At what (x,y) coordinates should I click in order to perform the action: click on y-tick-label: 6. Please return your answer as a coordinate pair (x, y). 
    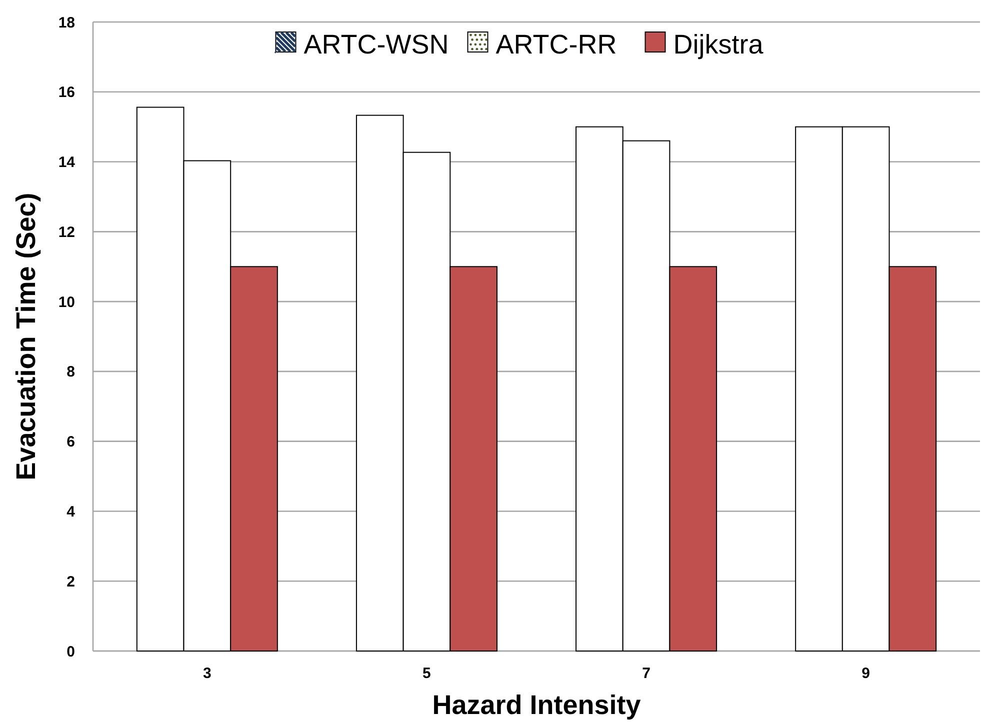
    Looking at the image, I should click on (70, 442).